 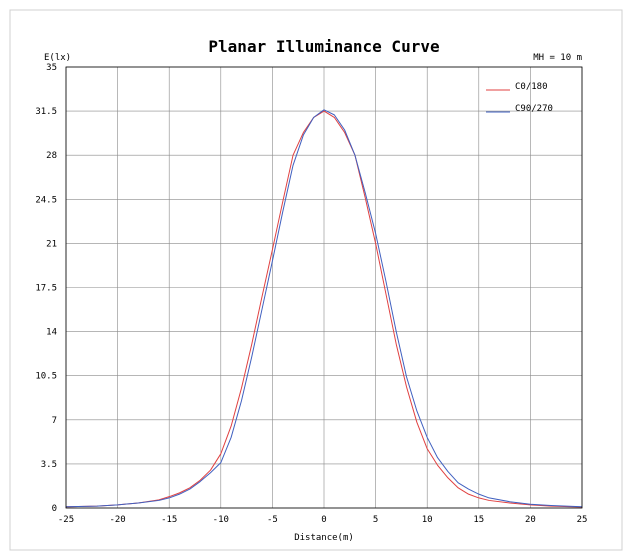 I want to click on x-tick-label: 15, so click(x=478, y=520).